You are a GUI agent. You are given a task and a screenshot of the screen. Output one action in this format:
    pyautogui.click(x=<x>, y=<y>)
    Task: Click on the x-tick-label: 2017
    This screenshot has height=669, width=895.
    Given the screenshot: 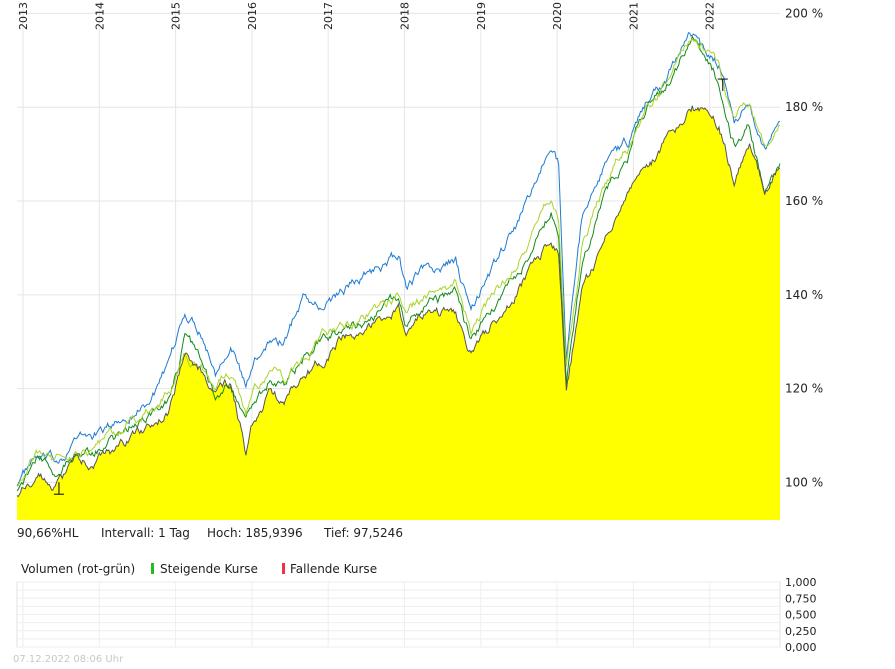 What is the action you would take?
    pyautogui.click(x=328, y=16)
    